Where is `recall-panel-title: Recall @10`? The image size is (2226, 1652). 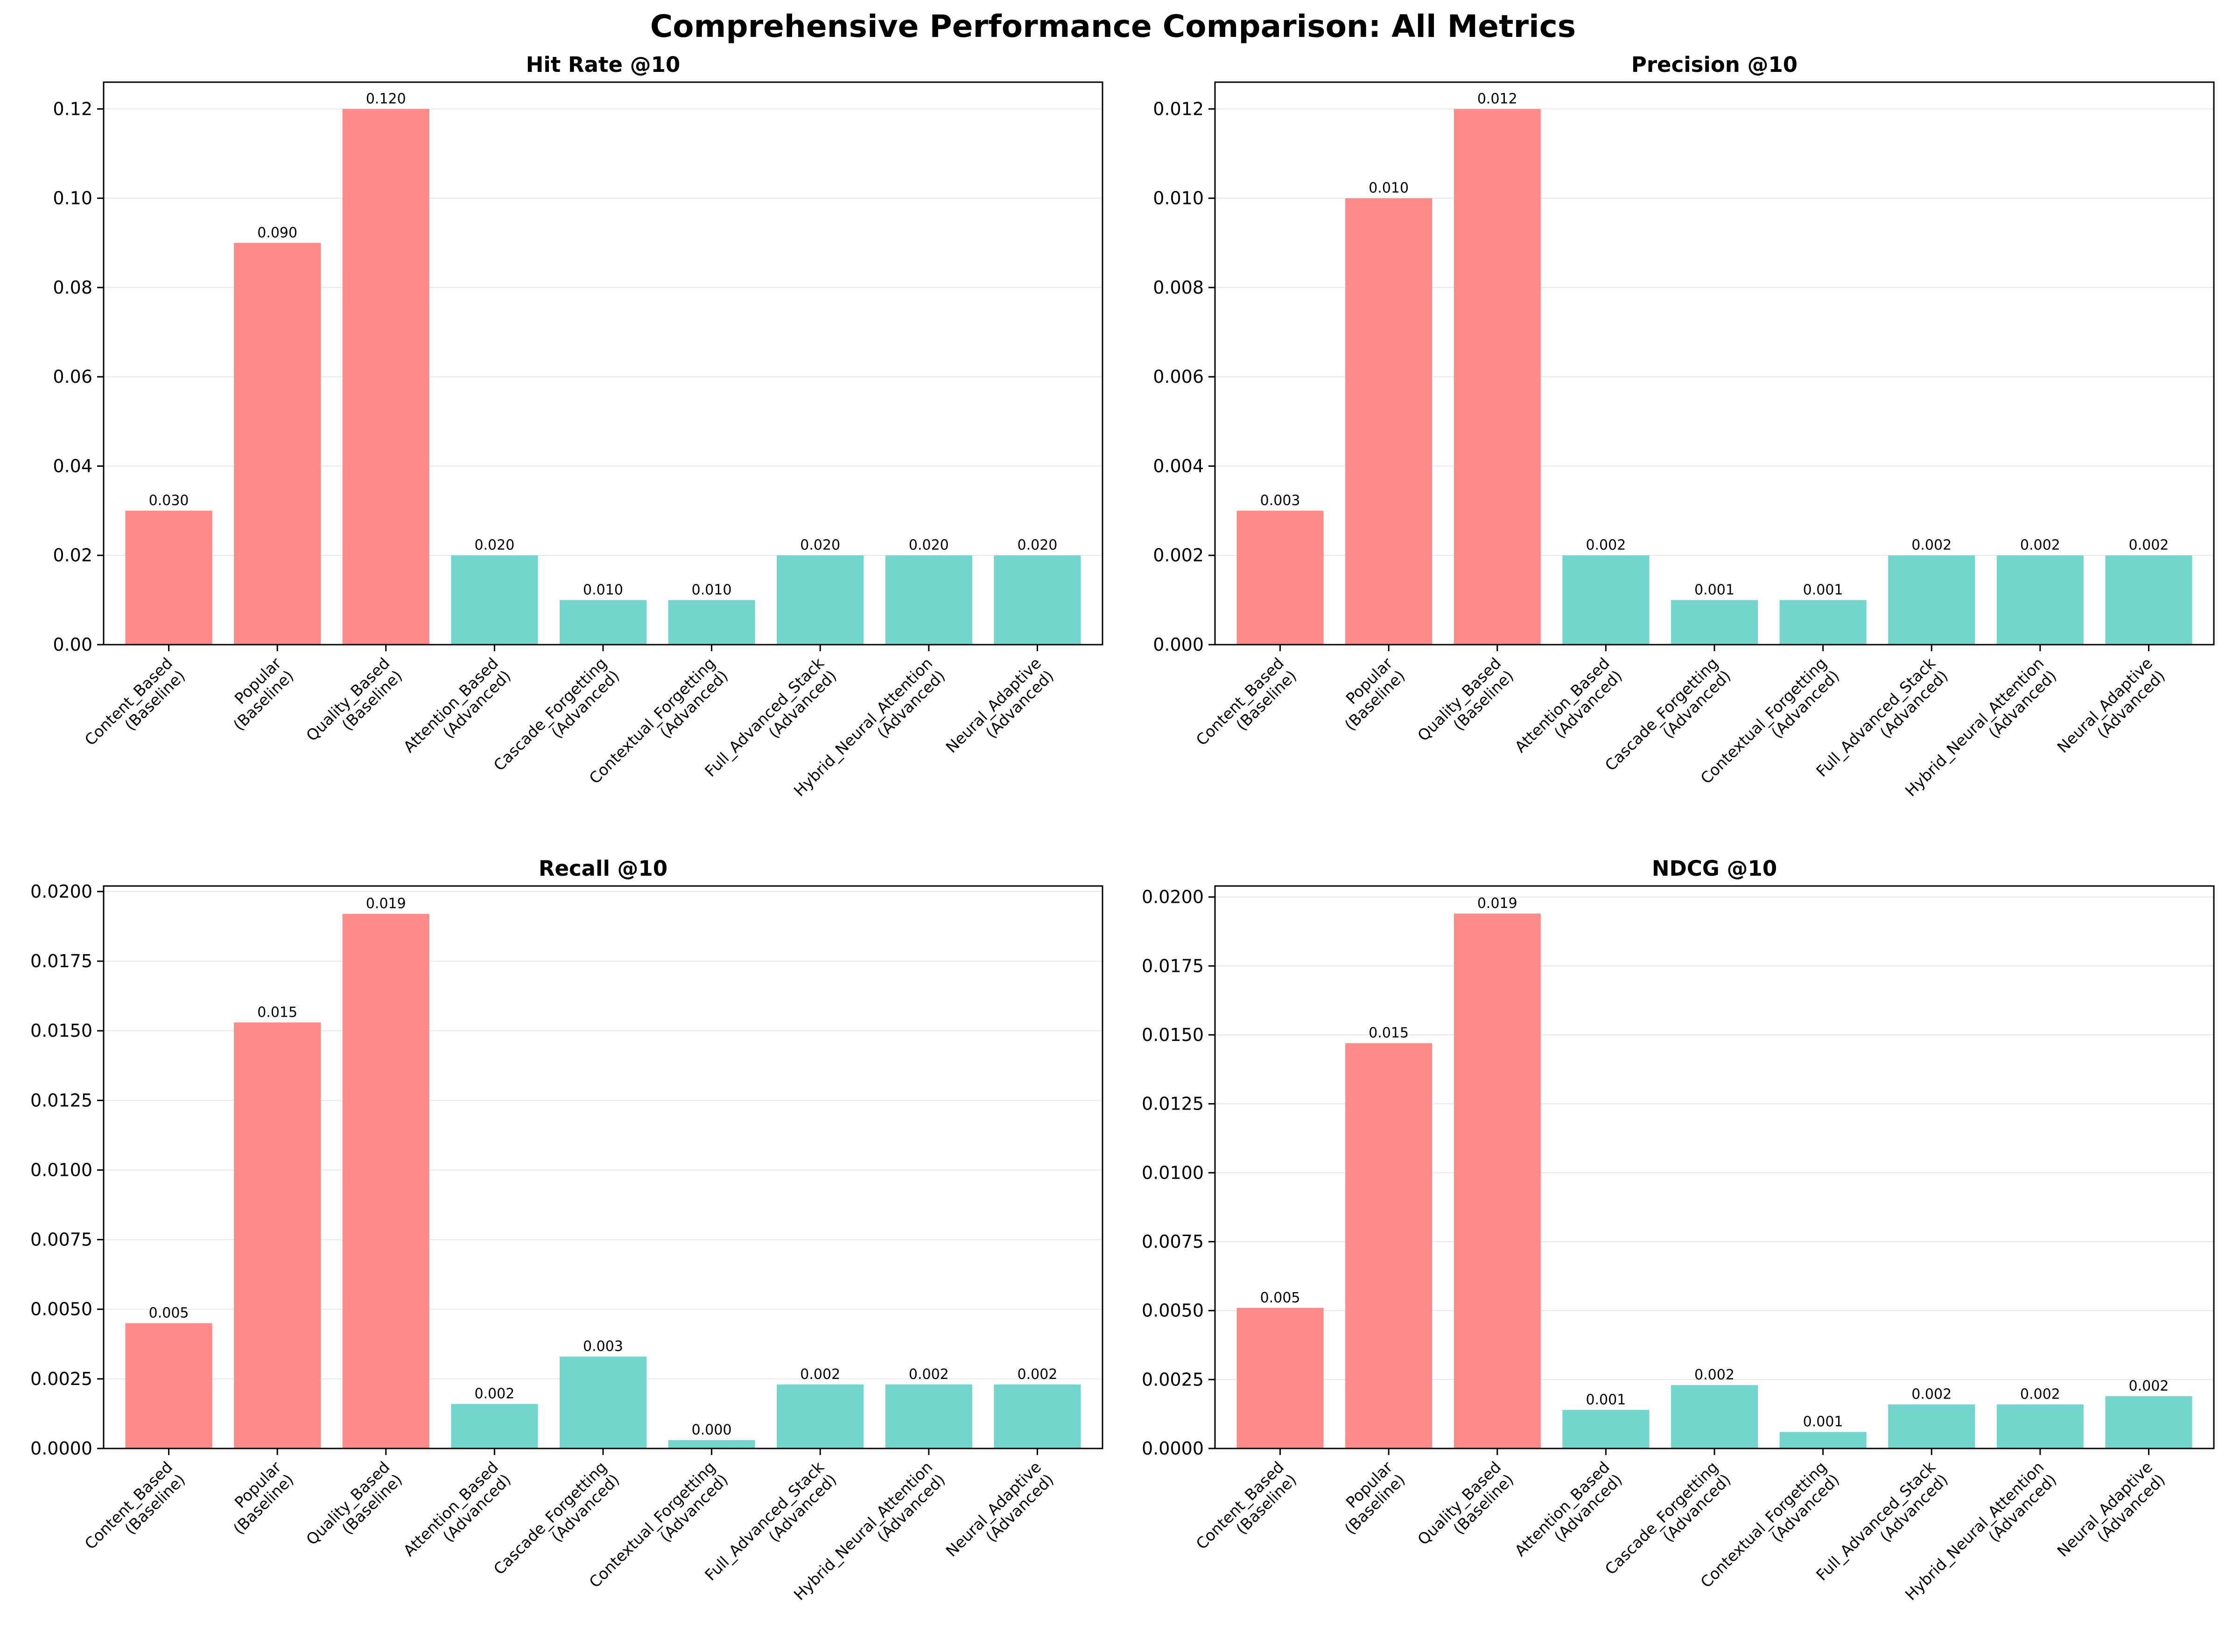 recall-panel-title: Recall @10 is located at coordinates (603, 869).